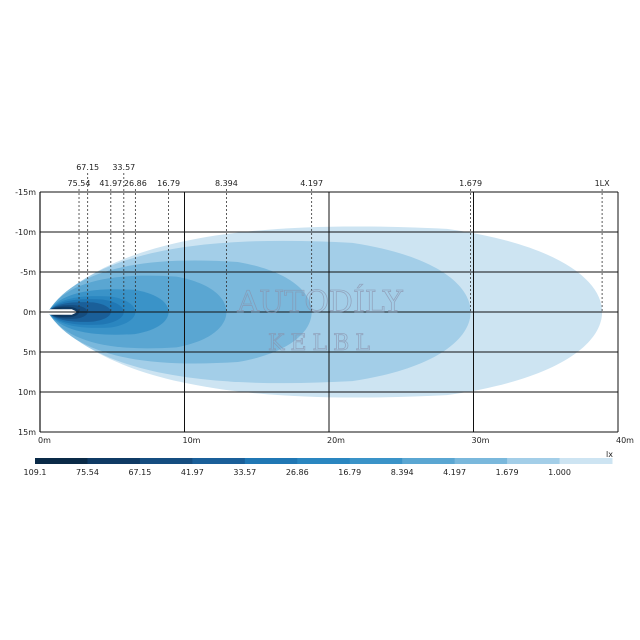  I want to click on legend-label: 4.197, so click(454, 472).